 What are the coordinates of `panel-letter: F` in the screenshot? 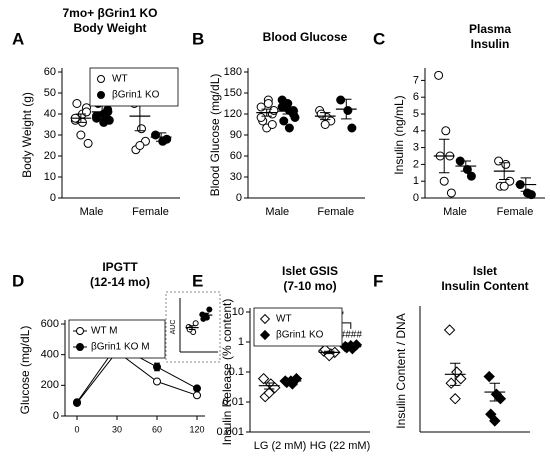 It's located at (378, 280).